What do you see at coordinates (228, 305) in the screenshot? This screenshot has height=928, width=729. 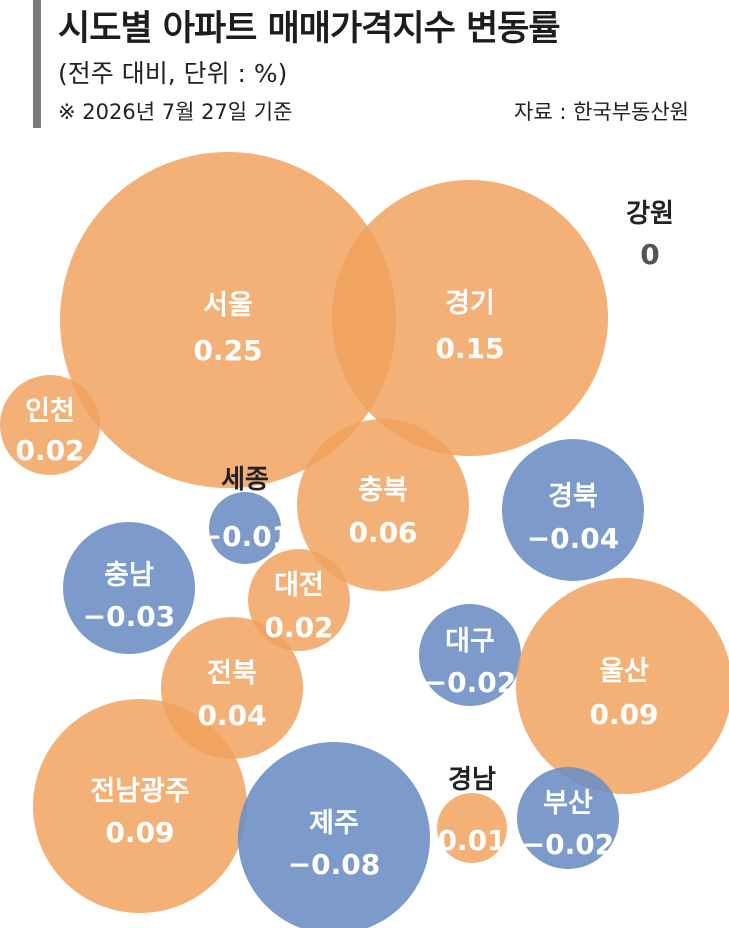 I see `bubble-1-region-label: 서울` at bounding box center [228, 305].